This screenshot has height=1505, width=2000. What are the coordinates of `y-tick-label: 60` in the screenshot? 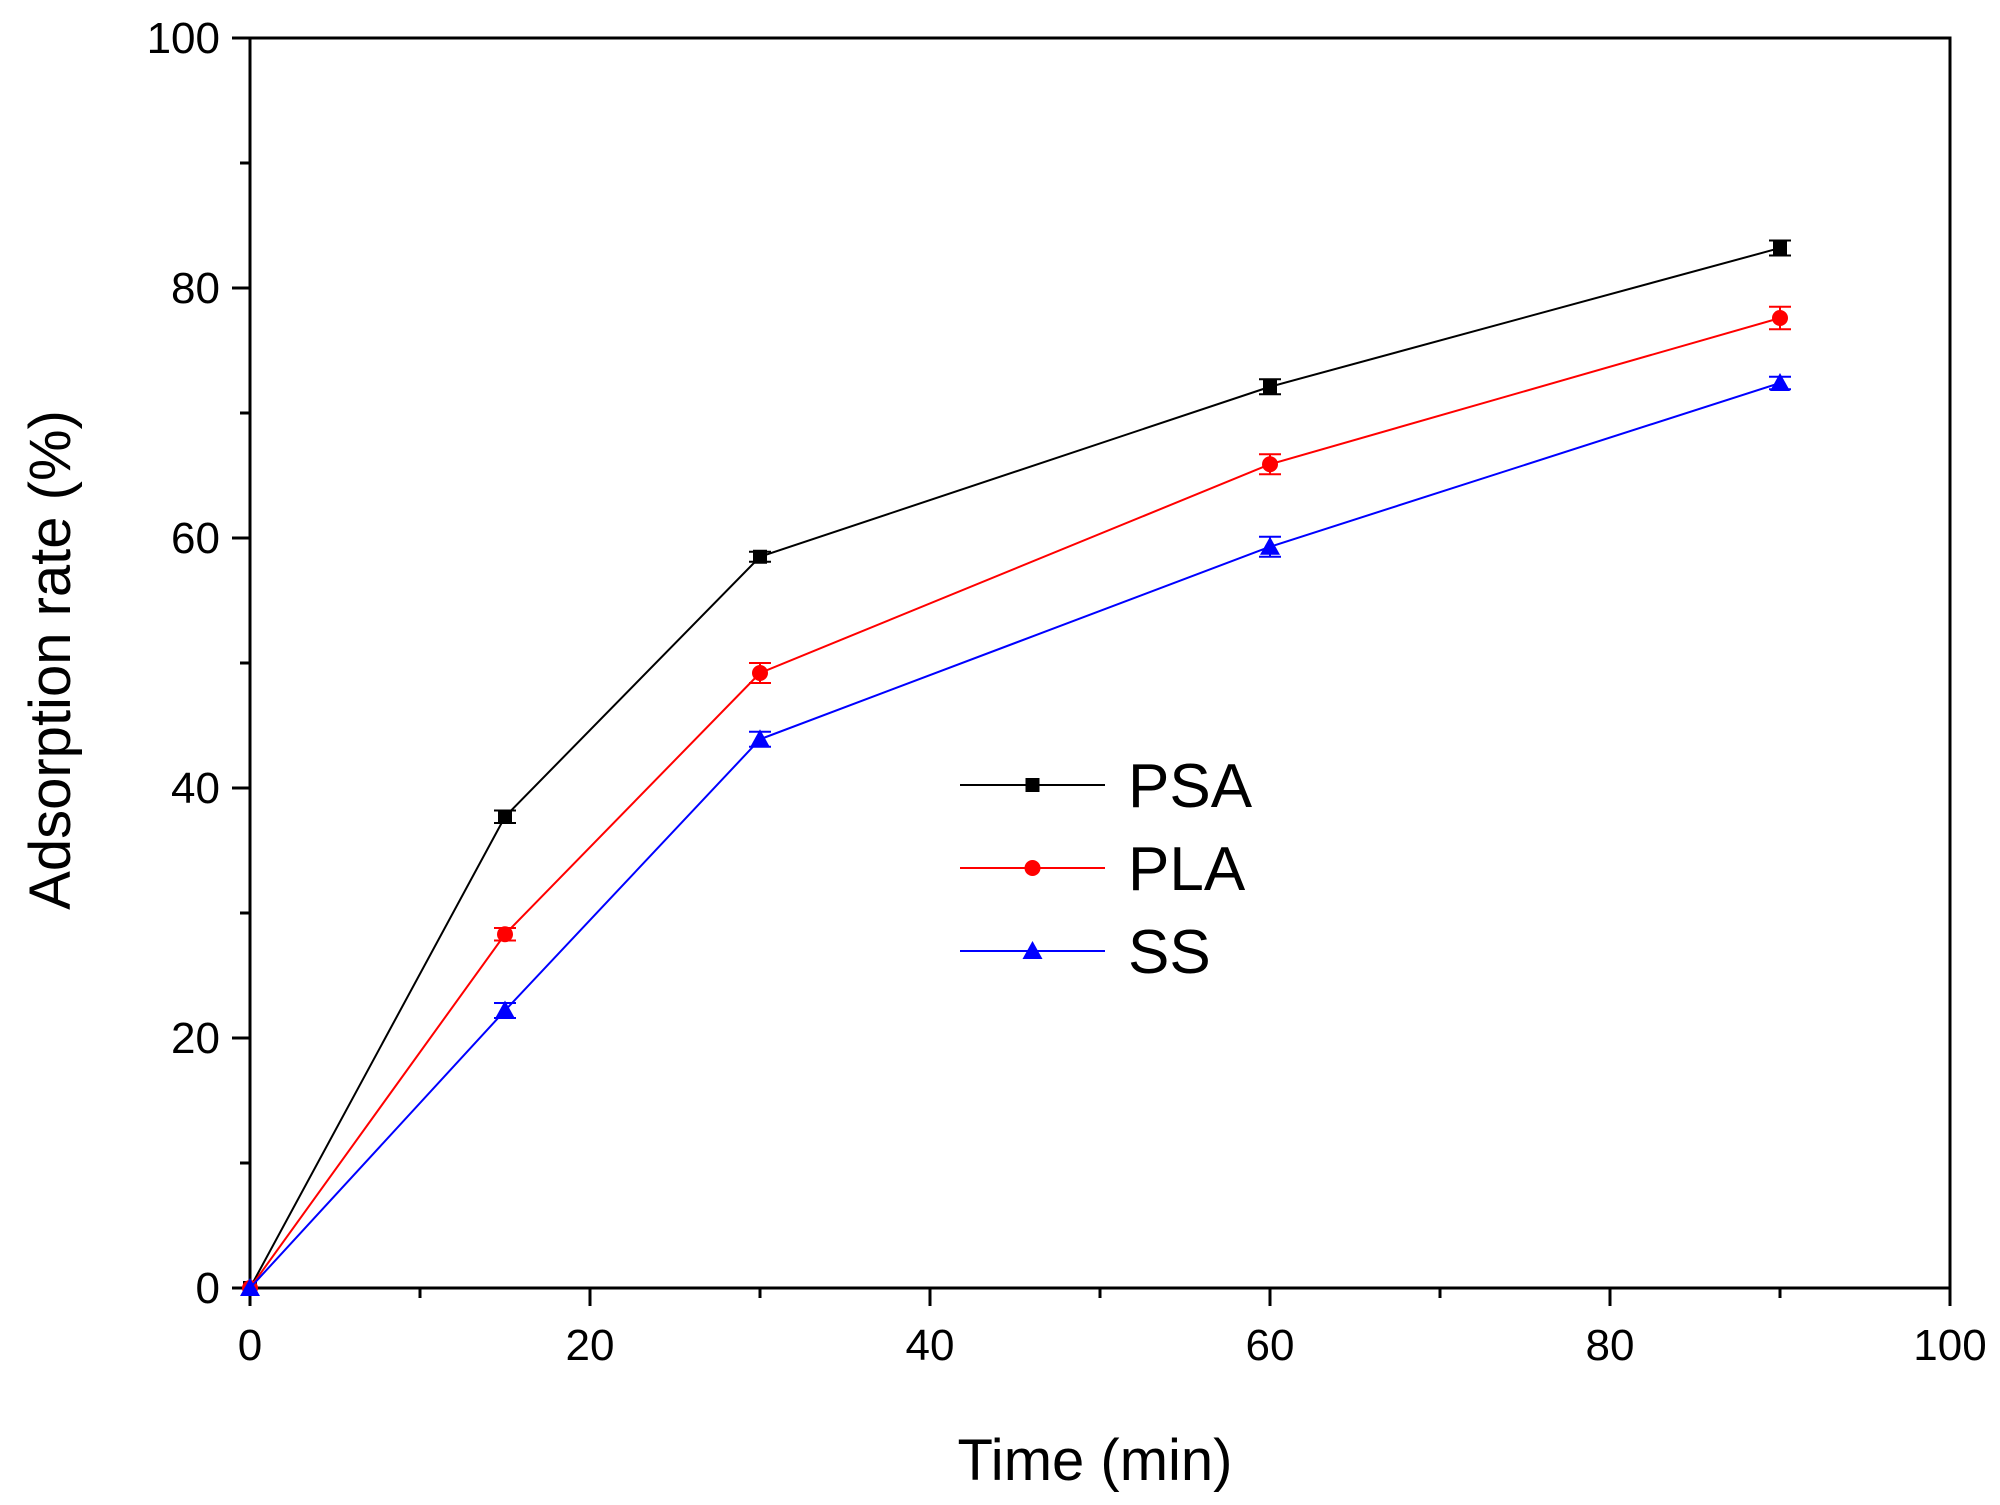 It's located at (195, 538).